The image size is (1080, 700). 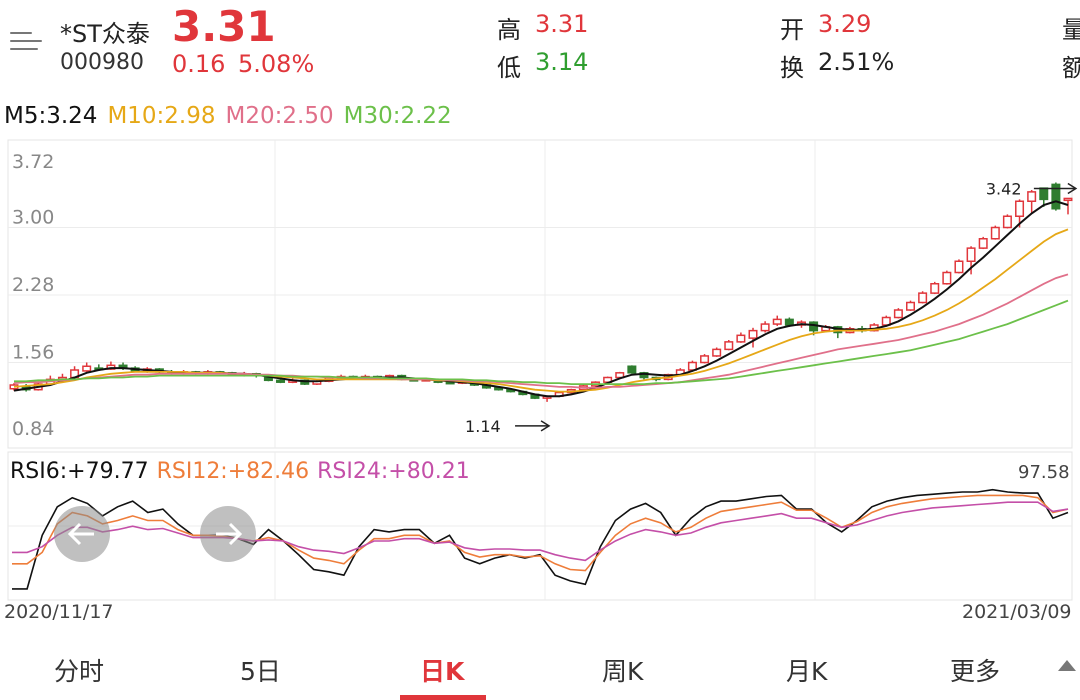 I want to click on date-end: 2021/03/09, so click(x=1017, y=612).